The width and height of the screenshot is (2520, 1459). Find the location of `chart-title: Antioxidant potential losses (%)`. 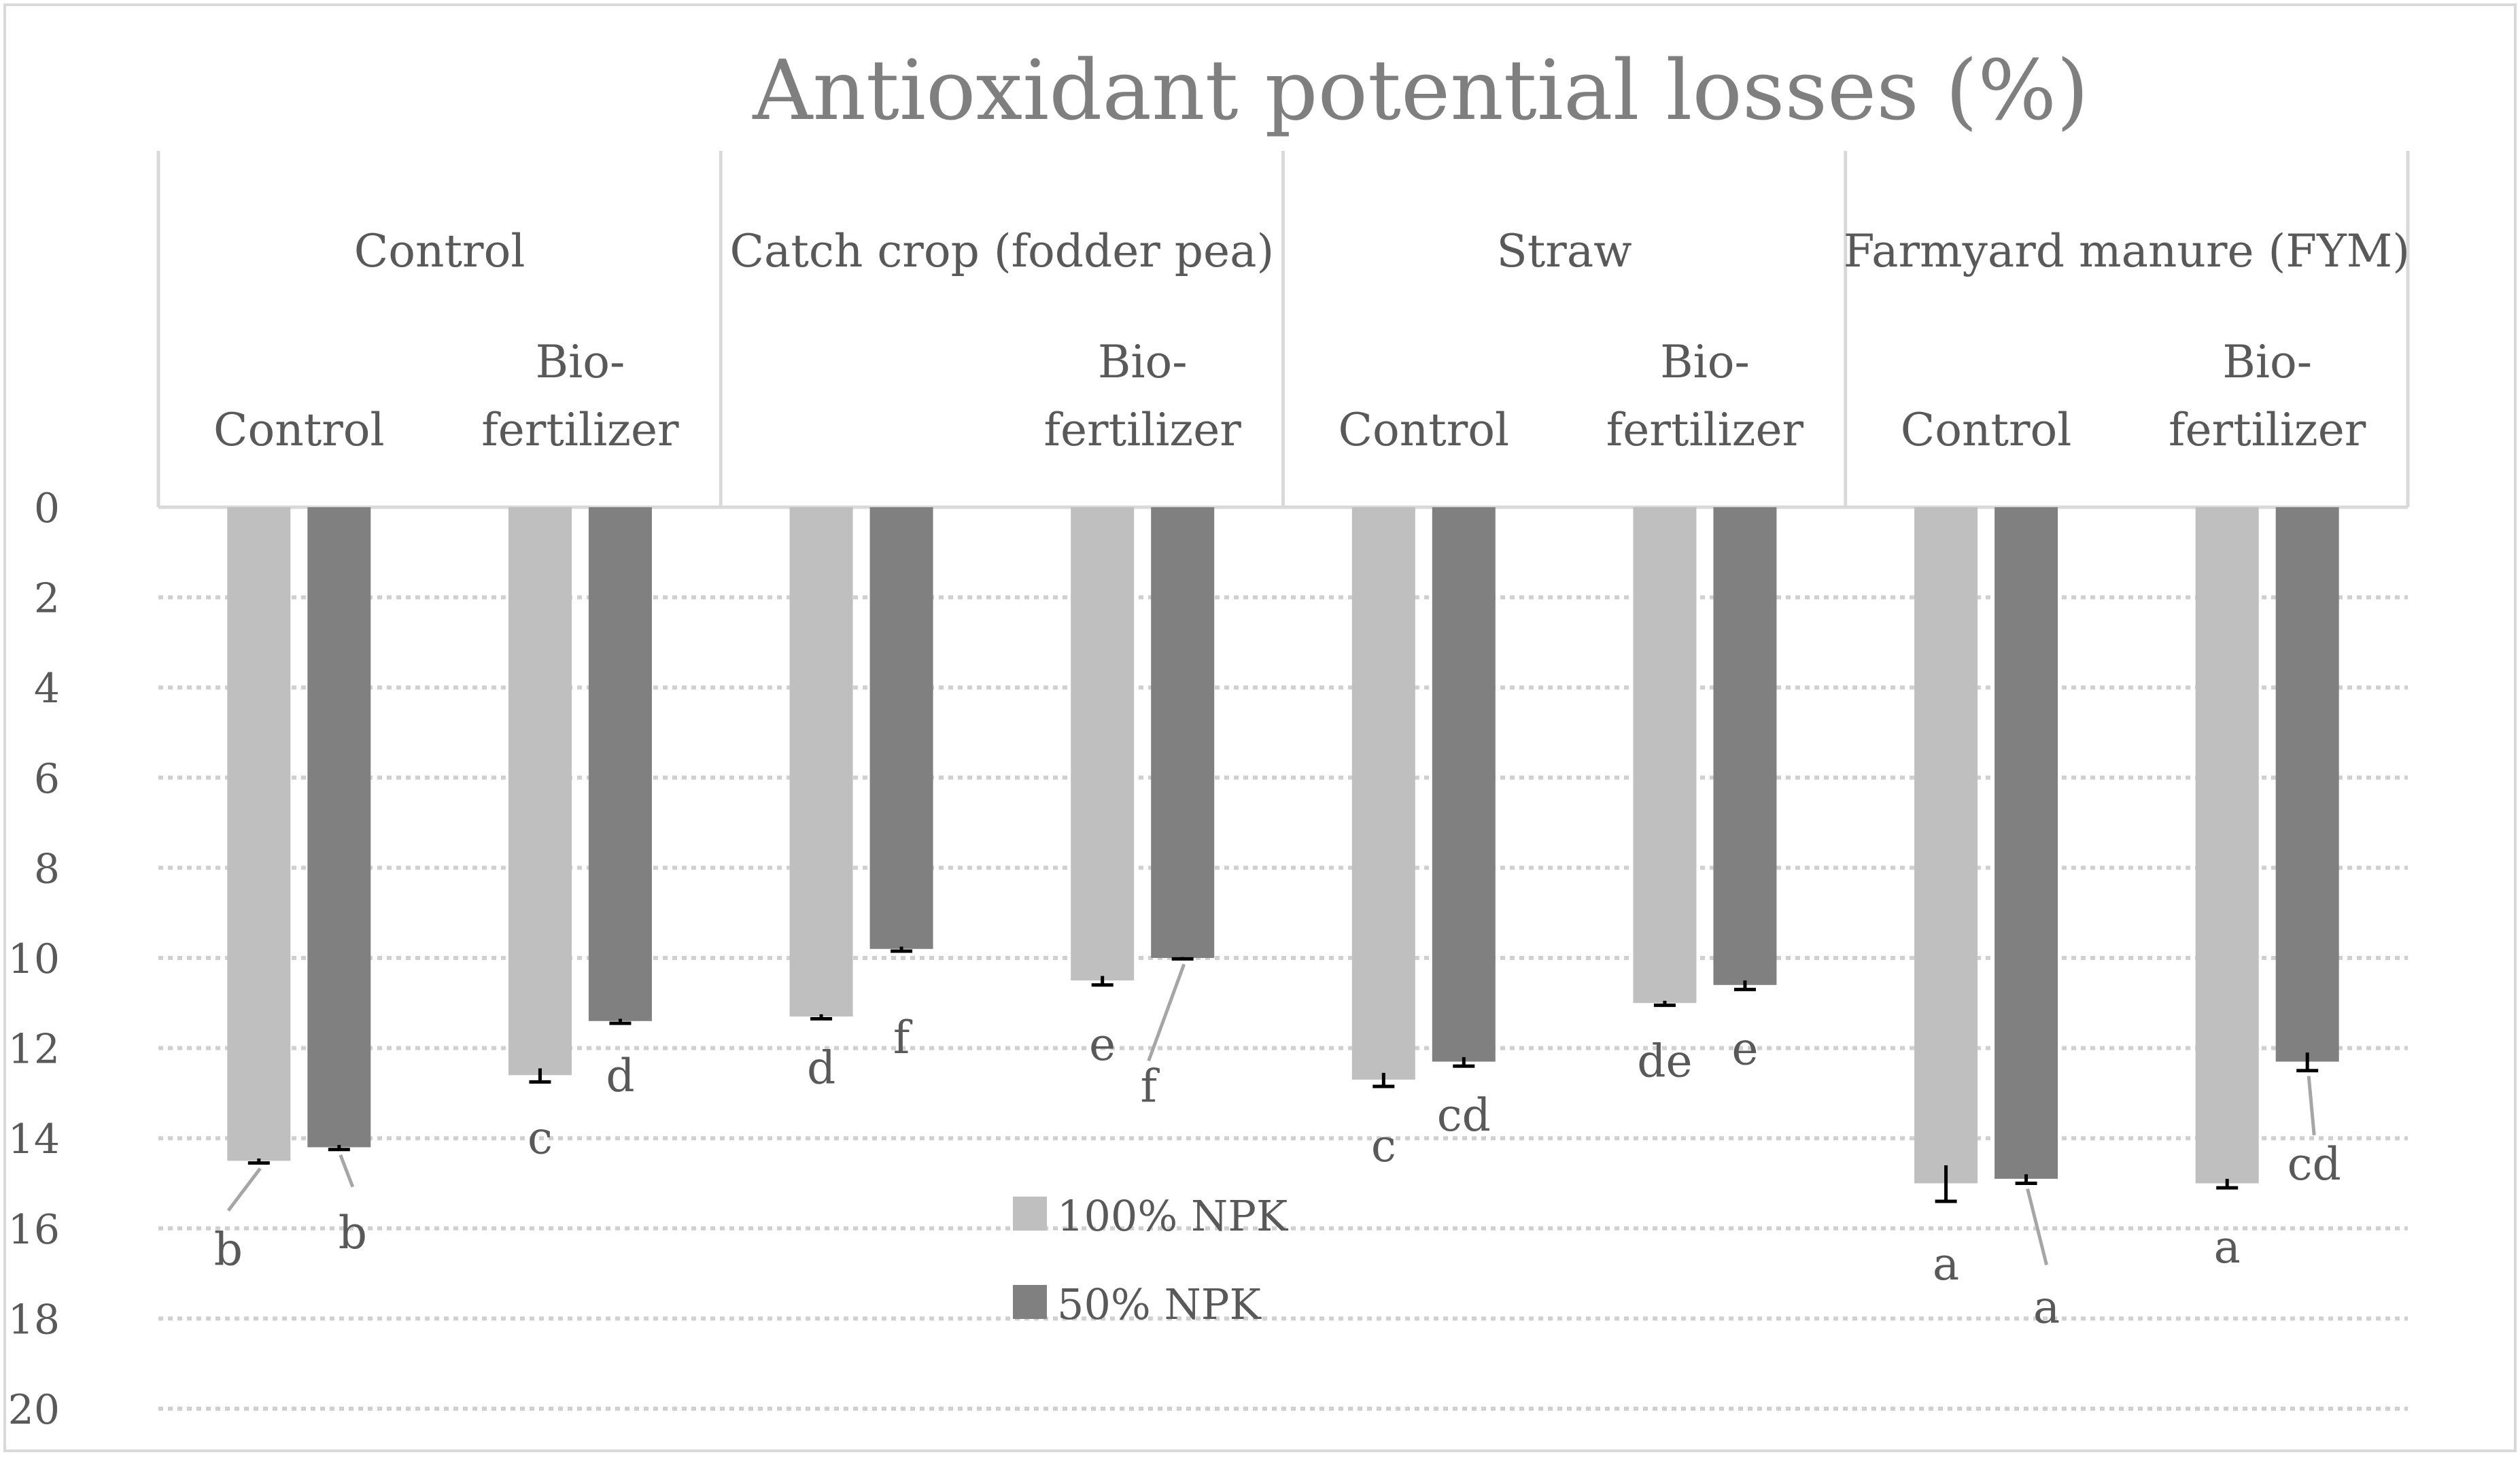

chart-title: Antioxidant potential losses (%) is located at coordinates (1421, 91).